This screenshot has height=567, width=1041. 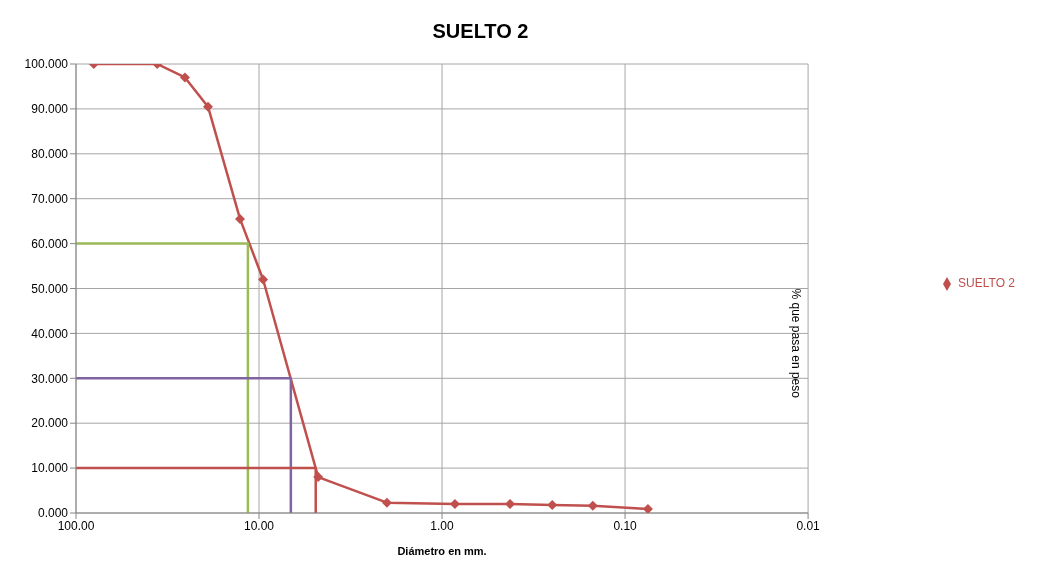 I want to click on y-tick-label: 90.000, so click(x=50, y=109).